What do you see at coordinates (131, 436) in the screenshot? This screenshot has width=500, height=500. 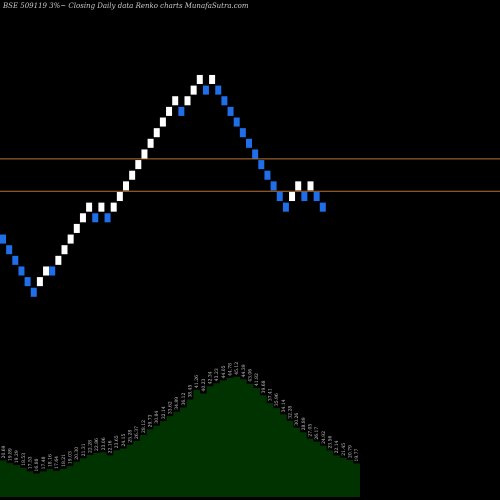 I see `volume-label: 25.28` at bounding box center [131, 436].